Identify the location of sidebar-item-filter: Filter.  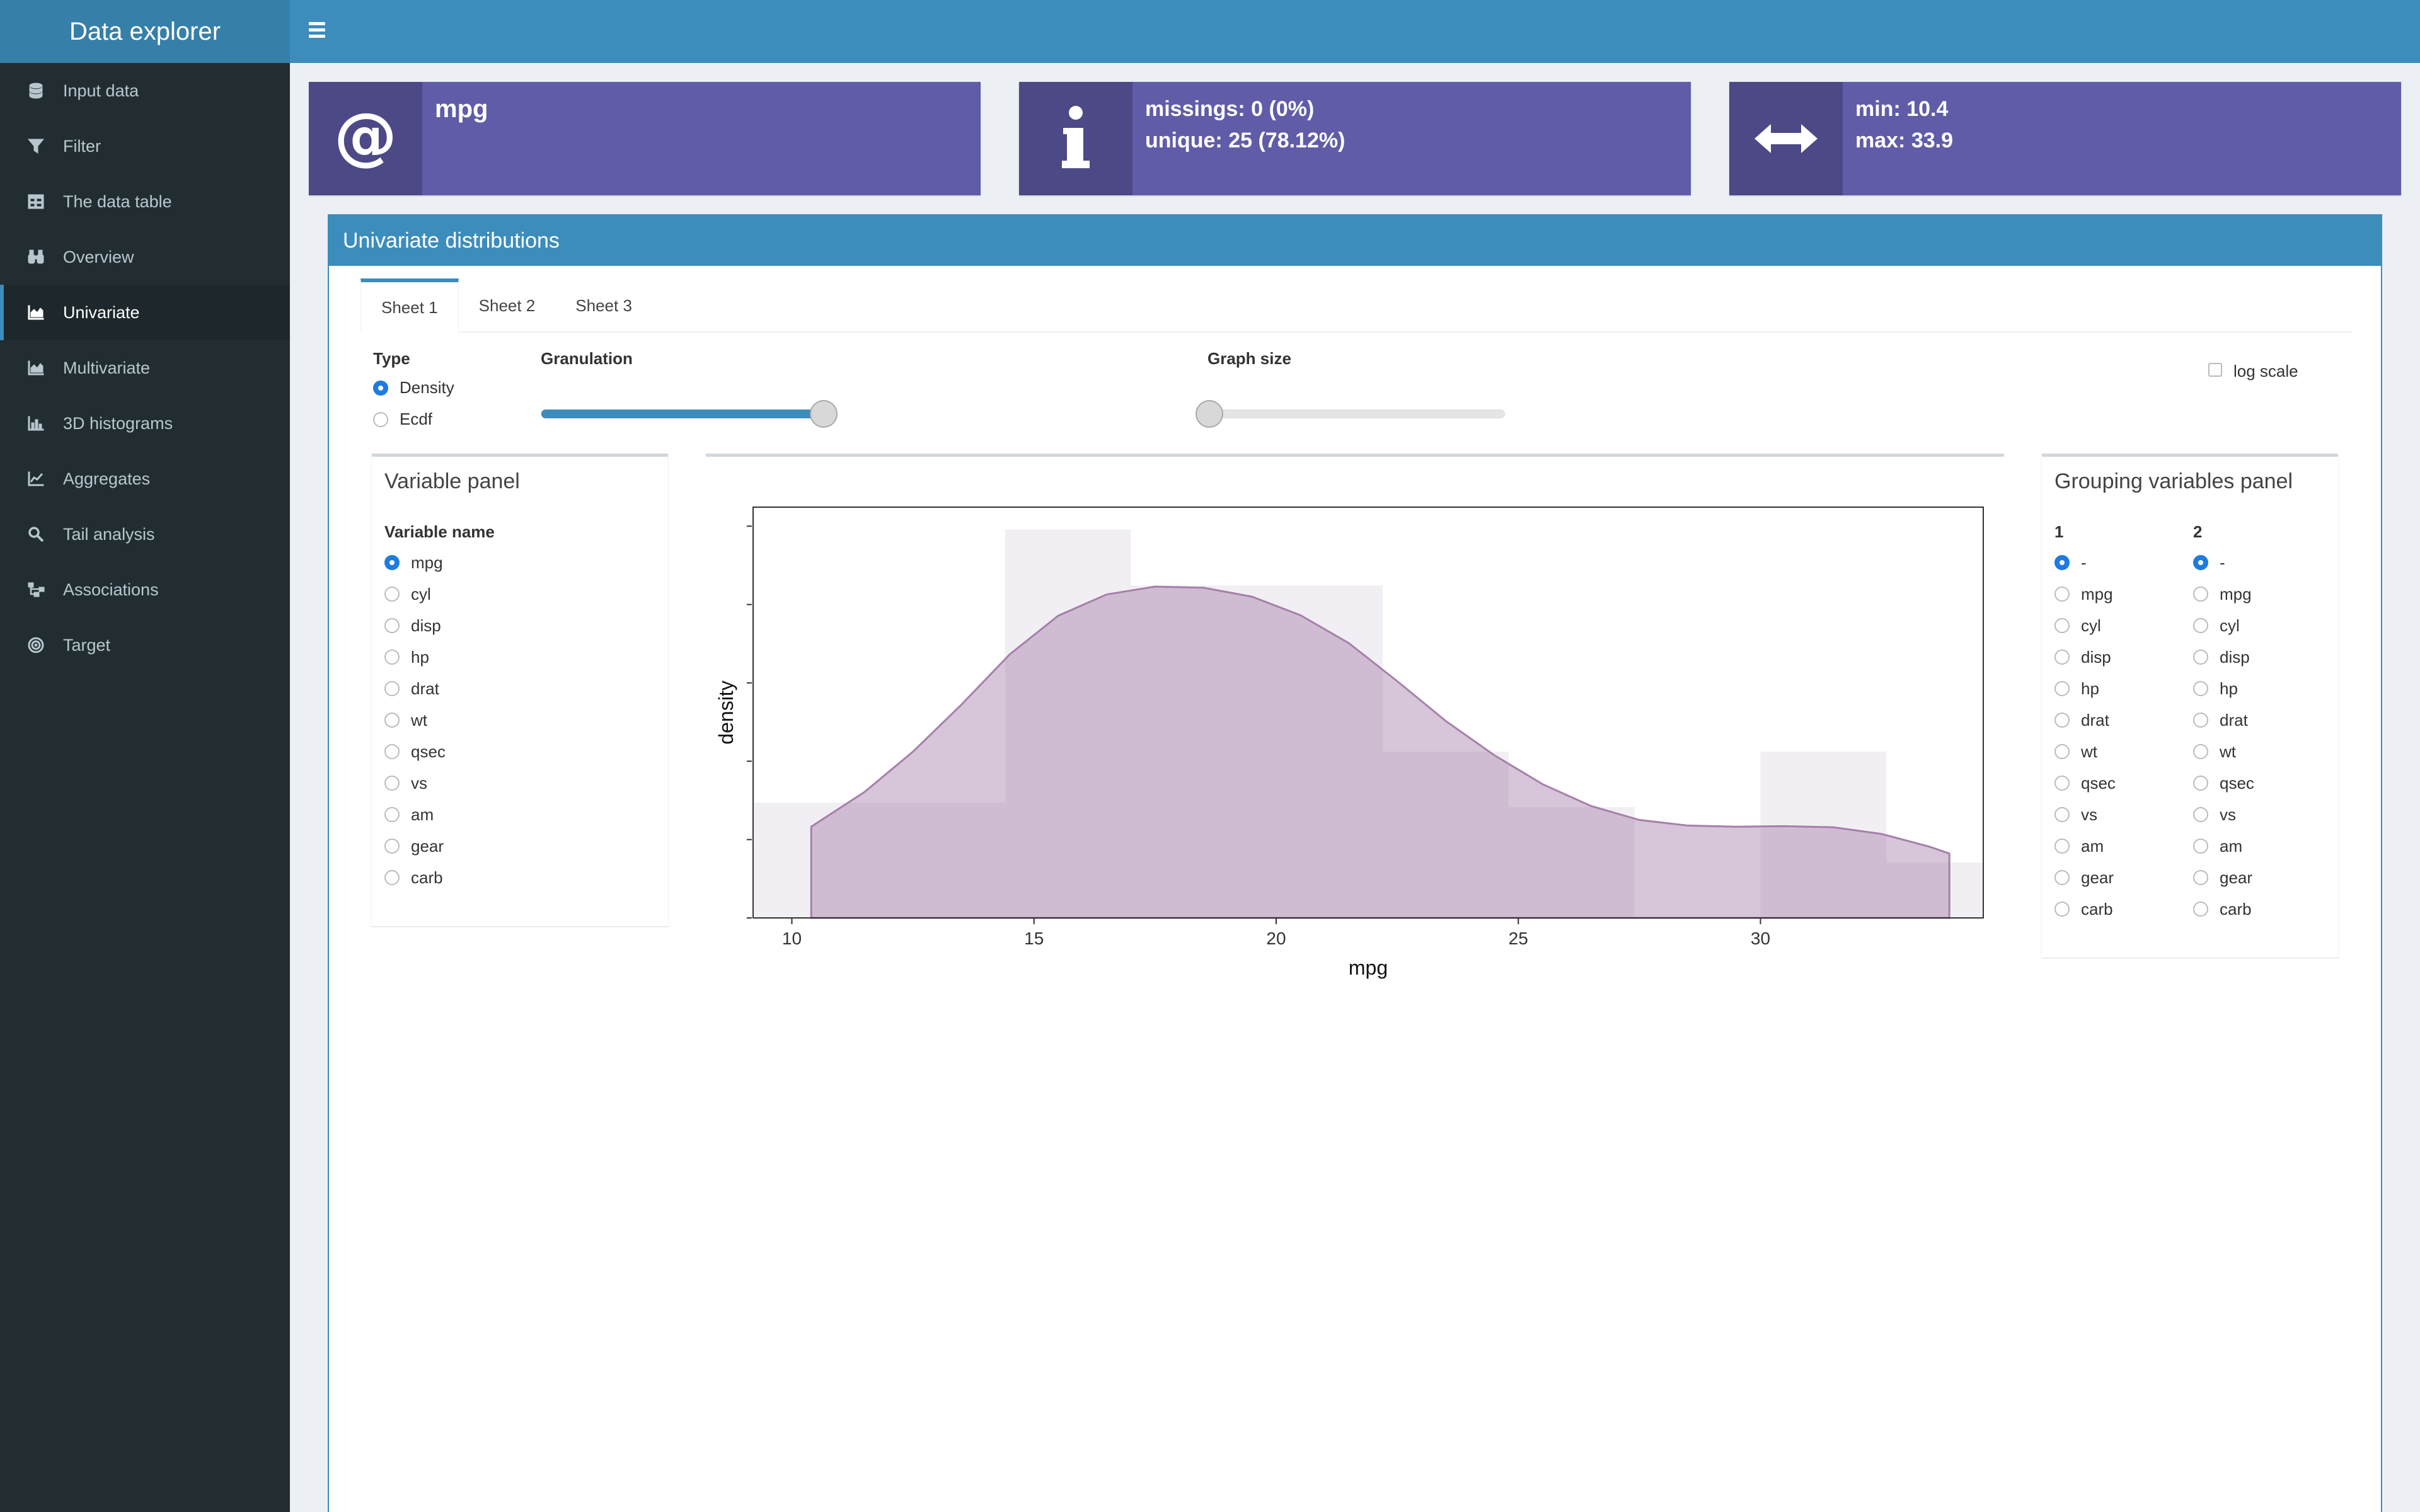
(145, 146).